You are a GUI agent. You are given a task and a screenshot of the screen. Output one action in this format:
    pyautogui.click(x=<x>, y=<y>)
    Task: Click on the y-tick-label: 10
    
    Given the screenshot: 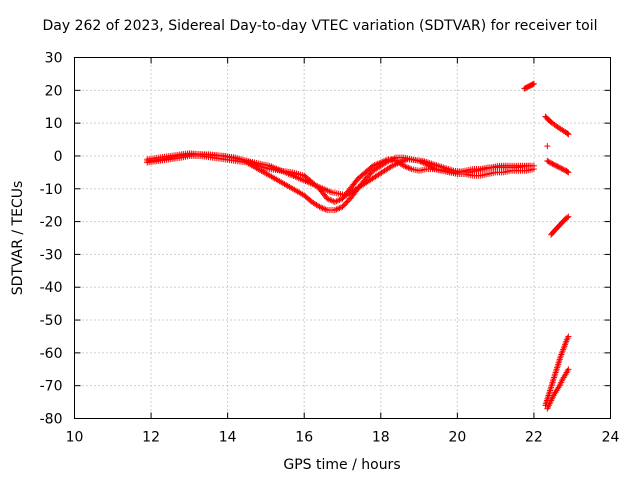 What is the action you would take?
    pyautogui.click(x=54, y=124)
    